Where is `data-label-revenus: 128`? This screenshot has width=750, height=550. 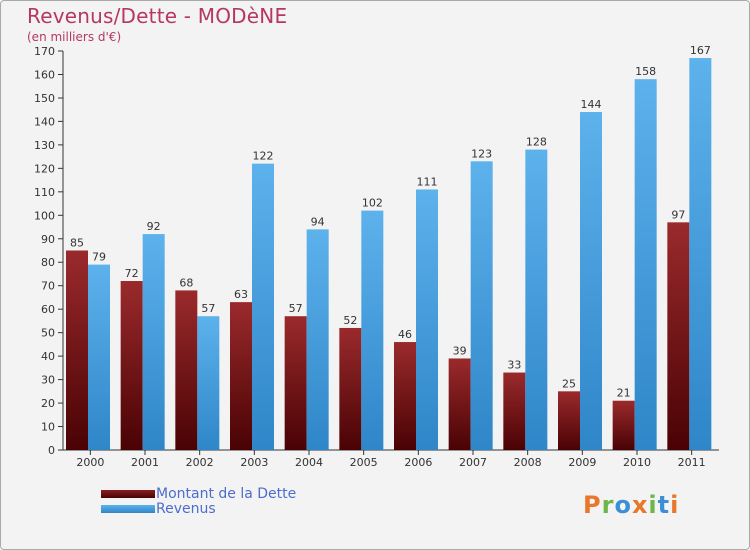
data-label-revenus: 128 is located at coordinates (536, 142).